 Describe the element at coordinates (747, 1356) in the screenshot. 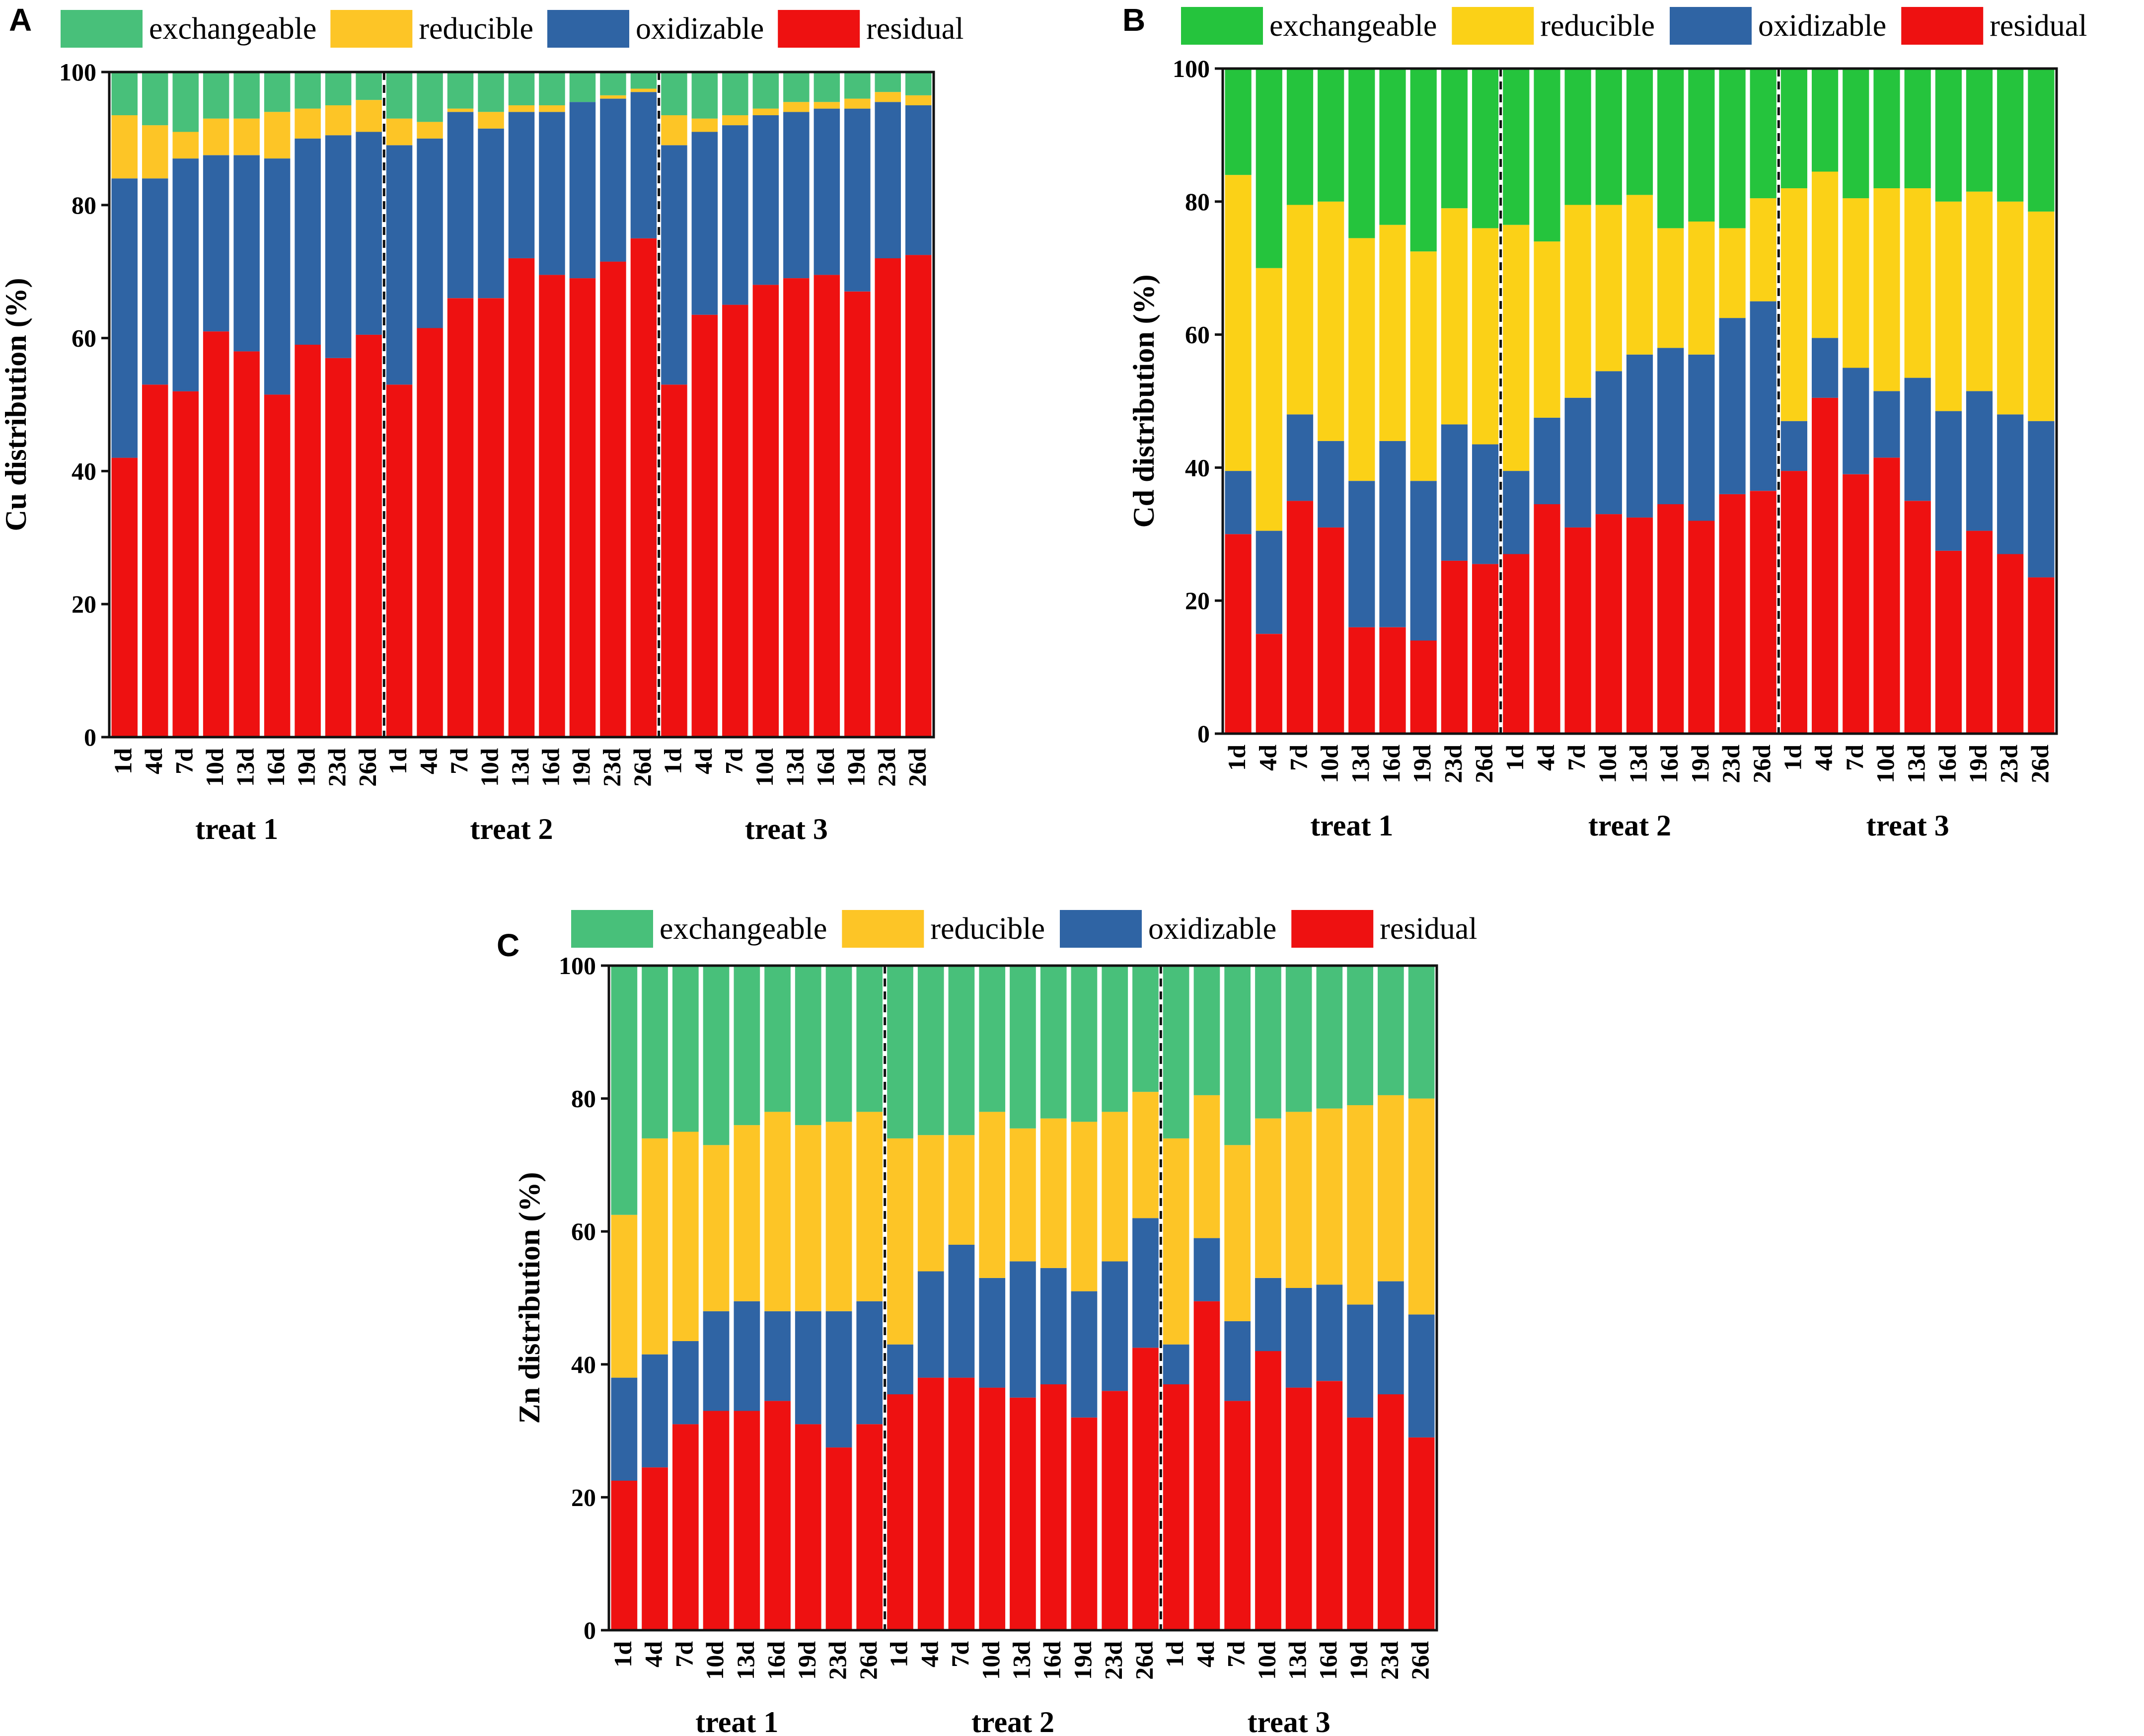

I see `bar-segment-oxidizable-treat1-13d` at that location.